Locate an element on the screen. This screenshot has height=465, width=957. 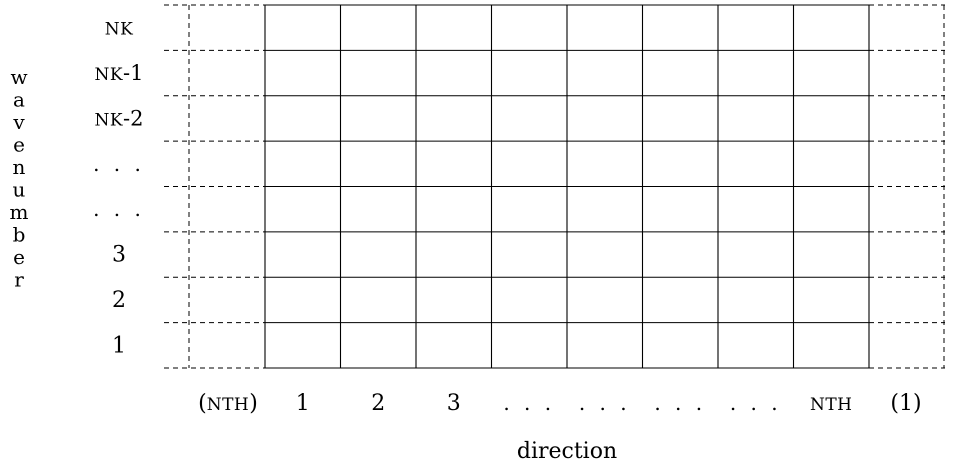
left-ghost-column-label: (NTH) is located at coordinates (228, 403).